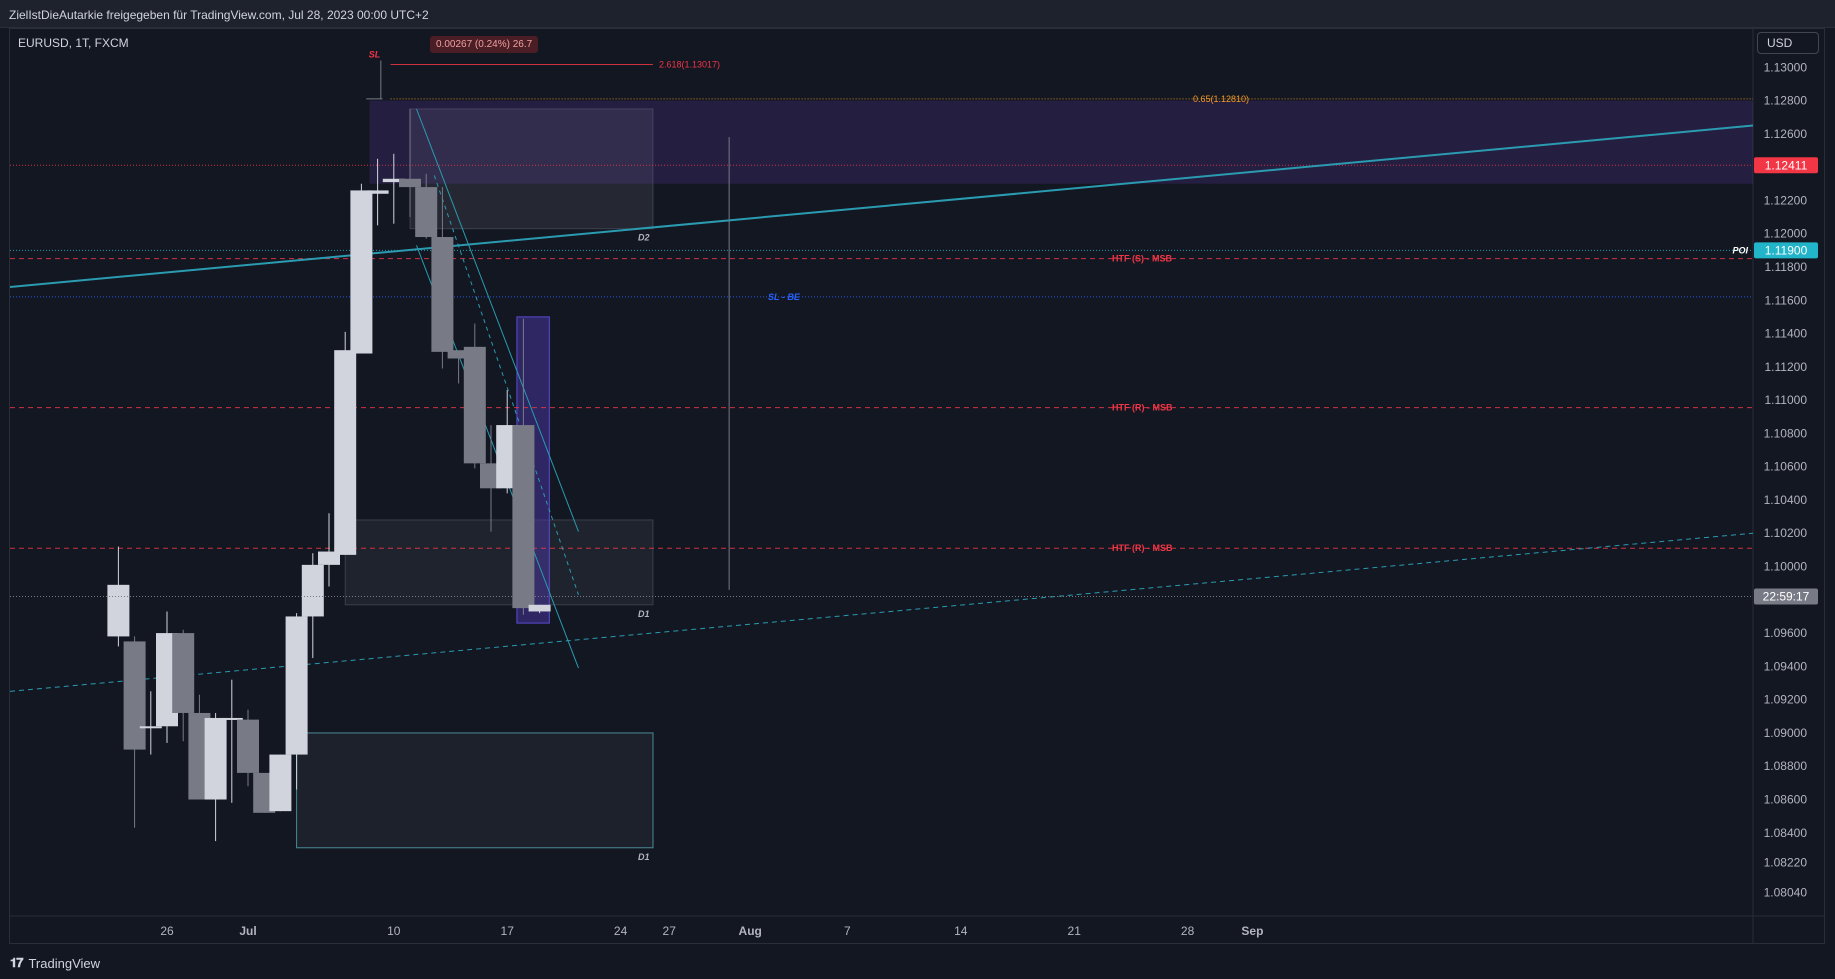 The height and width of the screenshot is (979, 1835). I want to click on tradingview-logo: 𝟏𝟕 TradingView, so click(55, 963).